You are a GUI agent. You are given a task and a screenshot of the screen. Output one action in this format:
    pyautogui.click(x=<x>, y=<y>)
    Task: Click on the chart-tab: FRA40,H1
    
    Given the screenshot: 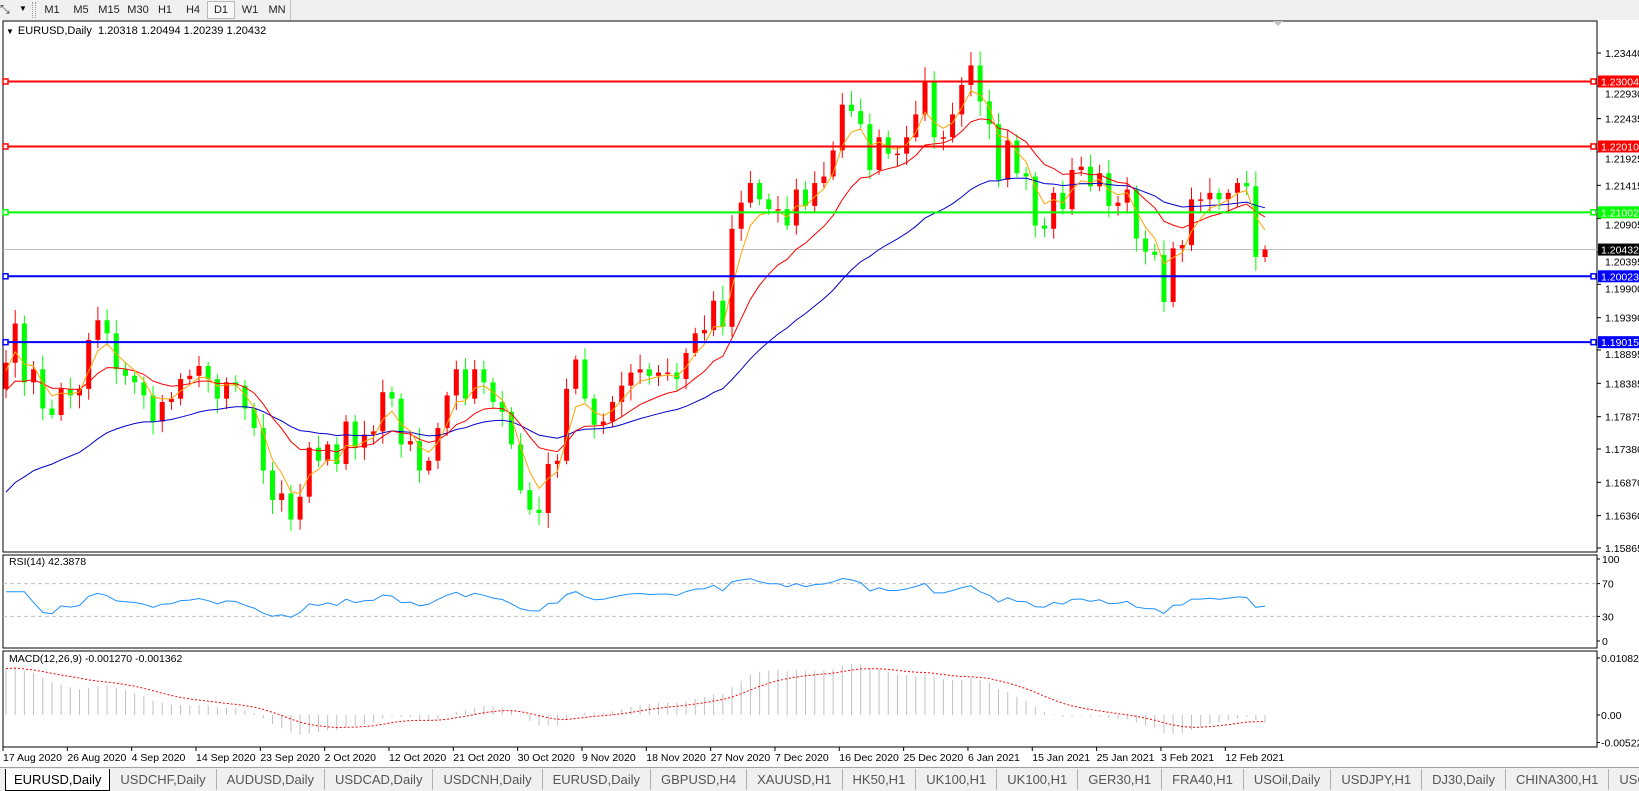 What is the action you would take?
    pyautogui.click(x=1203, y=779)
    